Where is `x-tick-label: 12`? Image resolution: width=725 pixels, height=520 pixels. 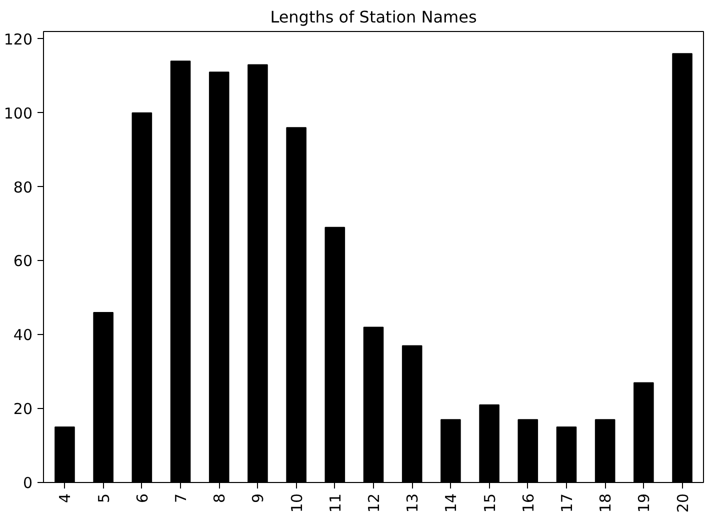 x-tick-label: 12 is located at coordinates (374, 503).